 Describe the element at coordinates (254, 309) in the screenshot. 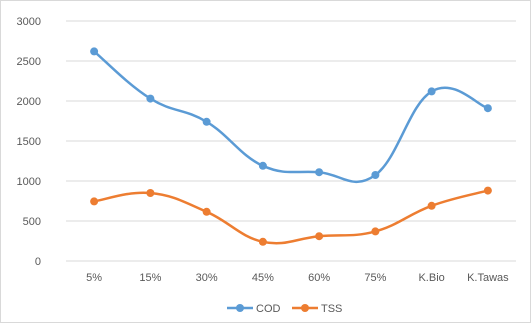

I see `legend-item-cod: COD` at that location.